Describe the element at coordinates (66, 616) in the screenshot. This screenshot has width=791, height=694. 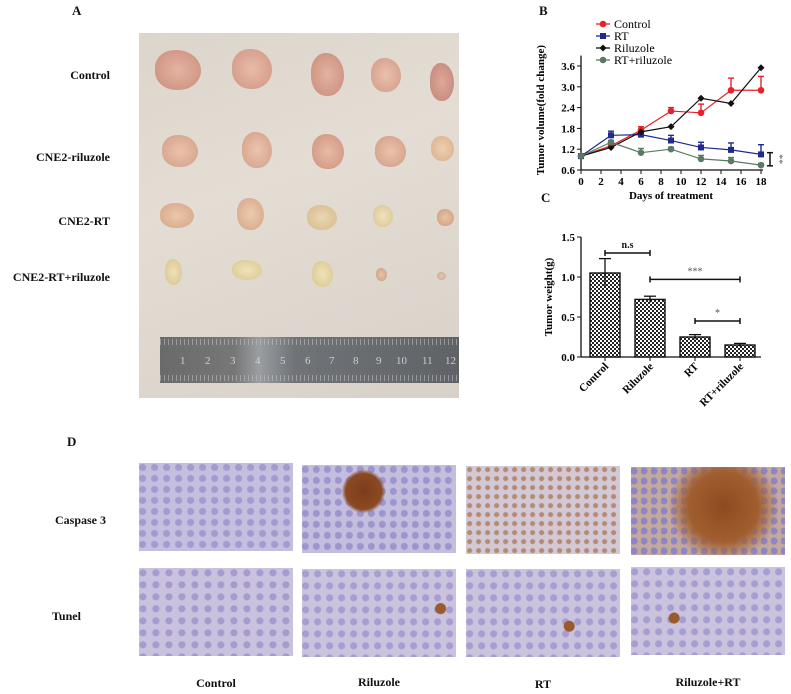
I see `row-label-tunel: Tunel` at that location.